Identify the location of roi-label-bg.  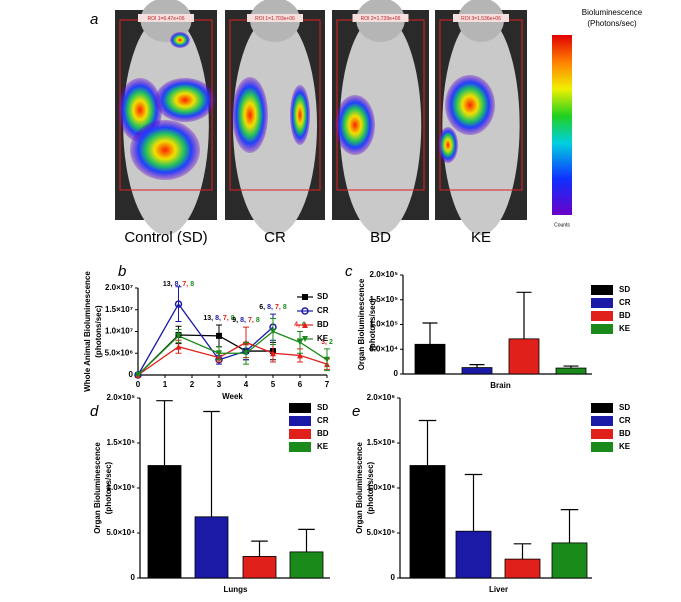
(275, 18).